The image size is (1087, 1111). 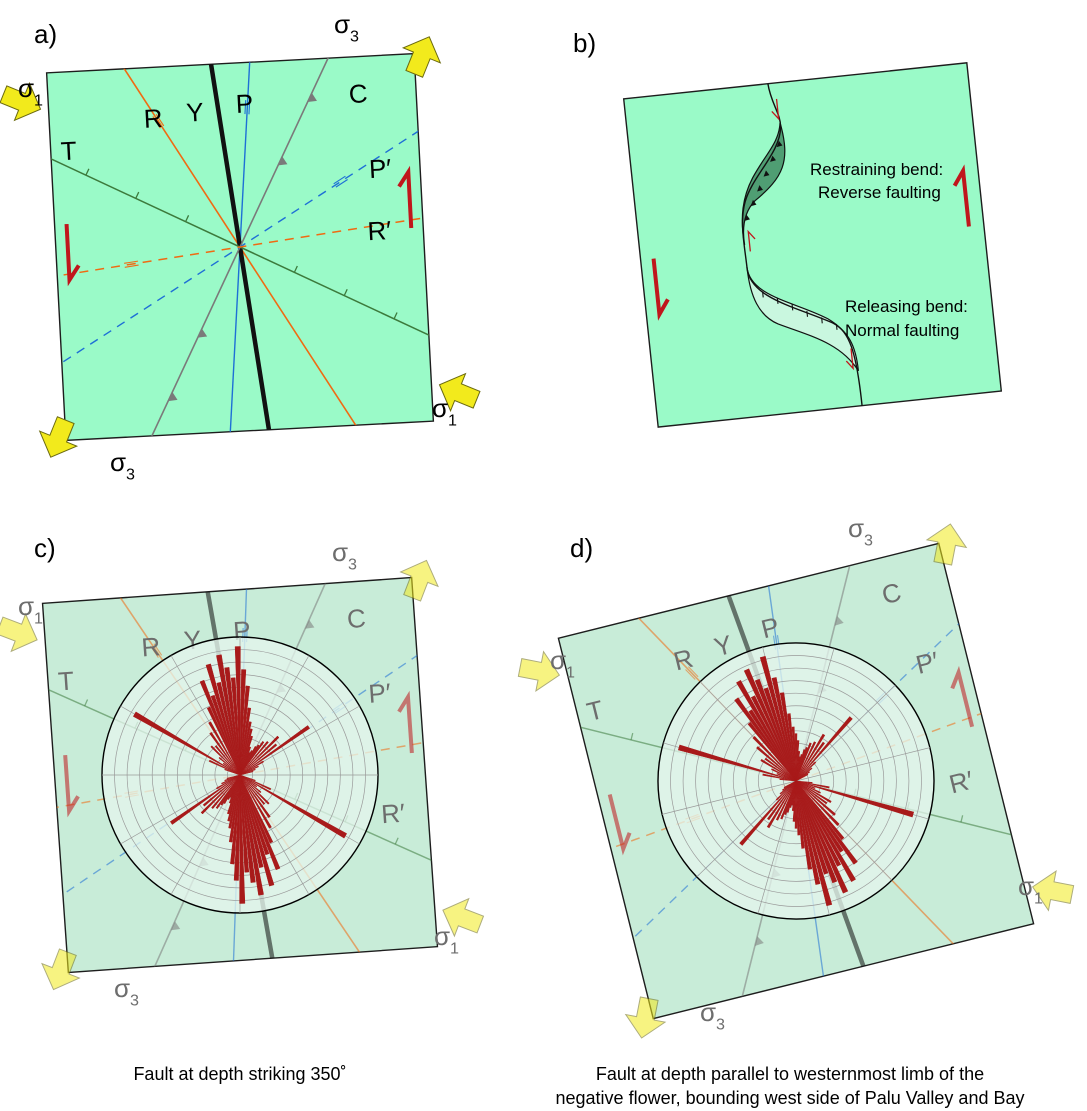 What do you see at coordinates (71, 786) in the screenshot?
I see `left-sense-arrow` at bounding box center [71, 786].